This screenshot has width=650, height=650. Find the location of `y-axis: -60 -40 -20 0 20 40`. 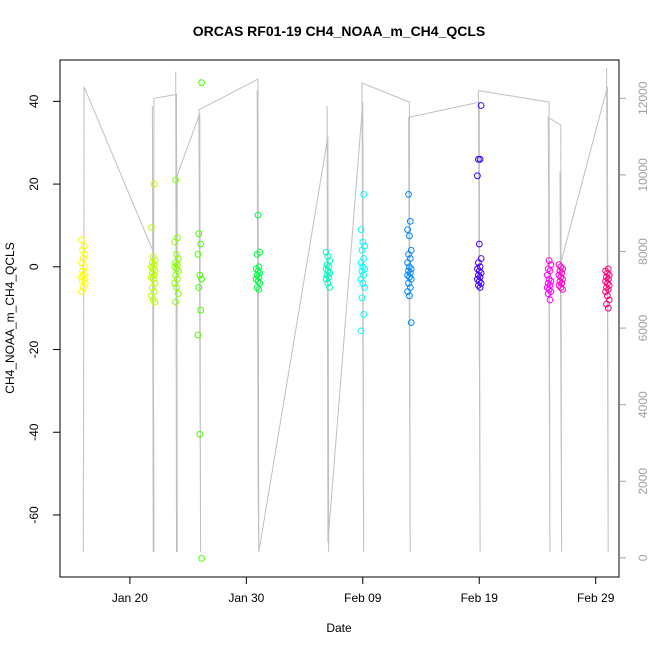

y-axis: -60 -40 -20 0 20 40 is located at coordinates (43, 309).